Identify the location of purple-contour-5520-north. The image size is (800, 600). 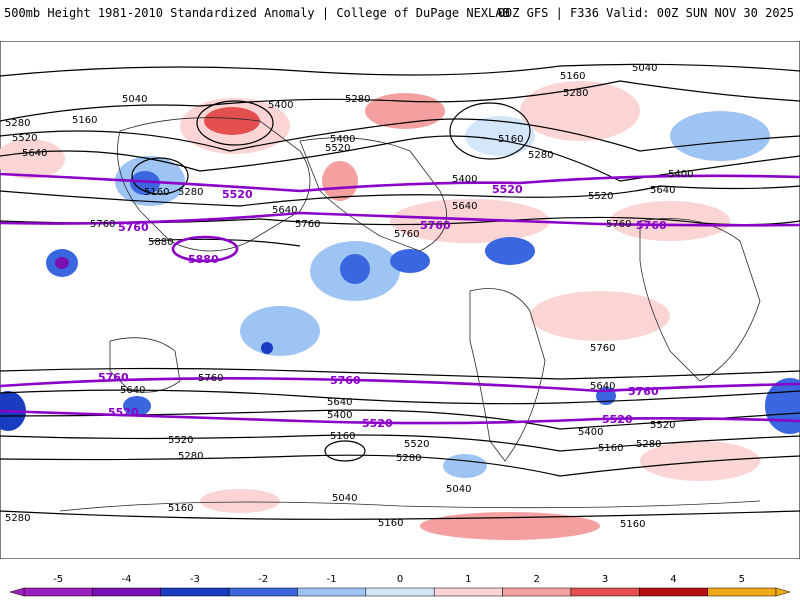
(400, 182).